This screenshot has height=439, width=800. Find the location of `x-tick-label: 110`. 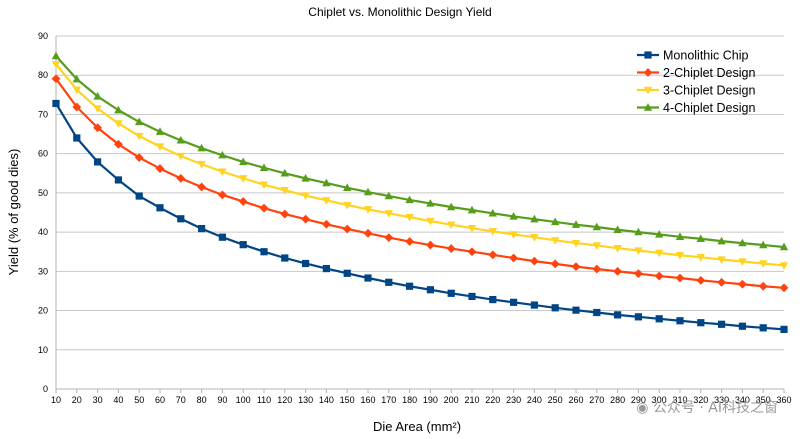

x-tick-label: 110 is located at coordinates (264, 400).